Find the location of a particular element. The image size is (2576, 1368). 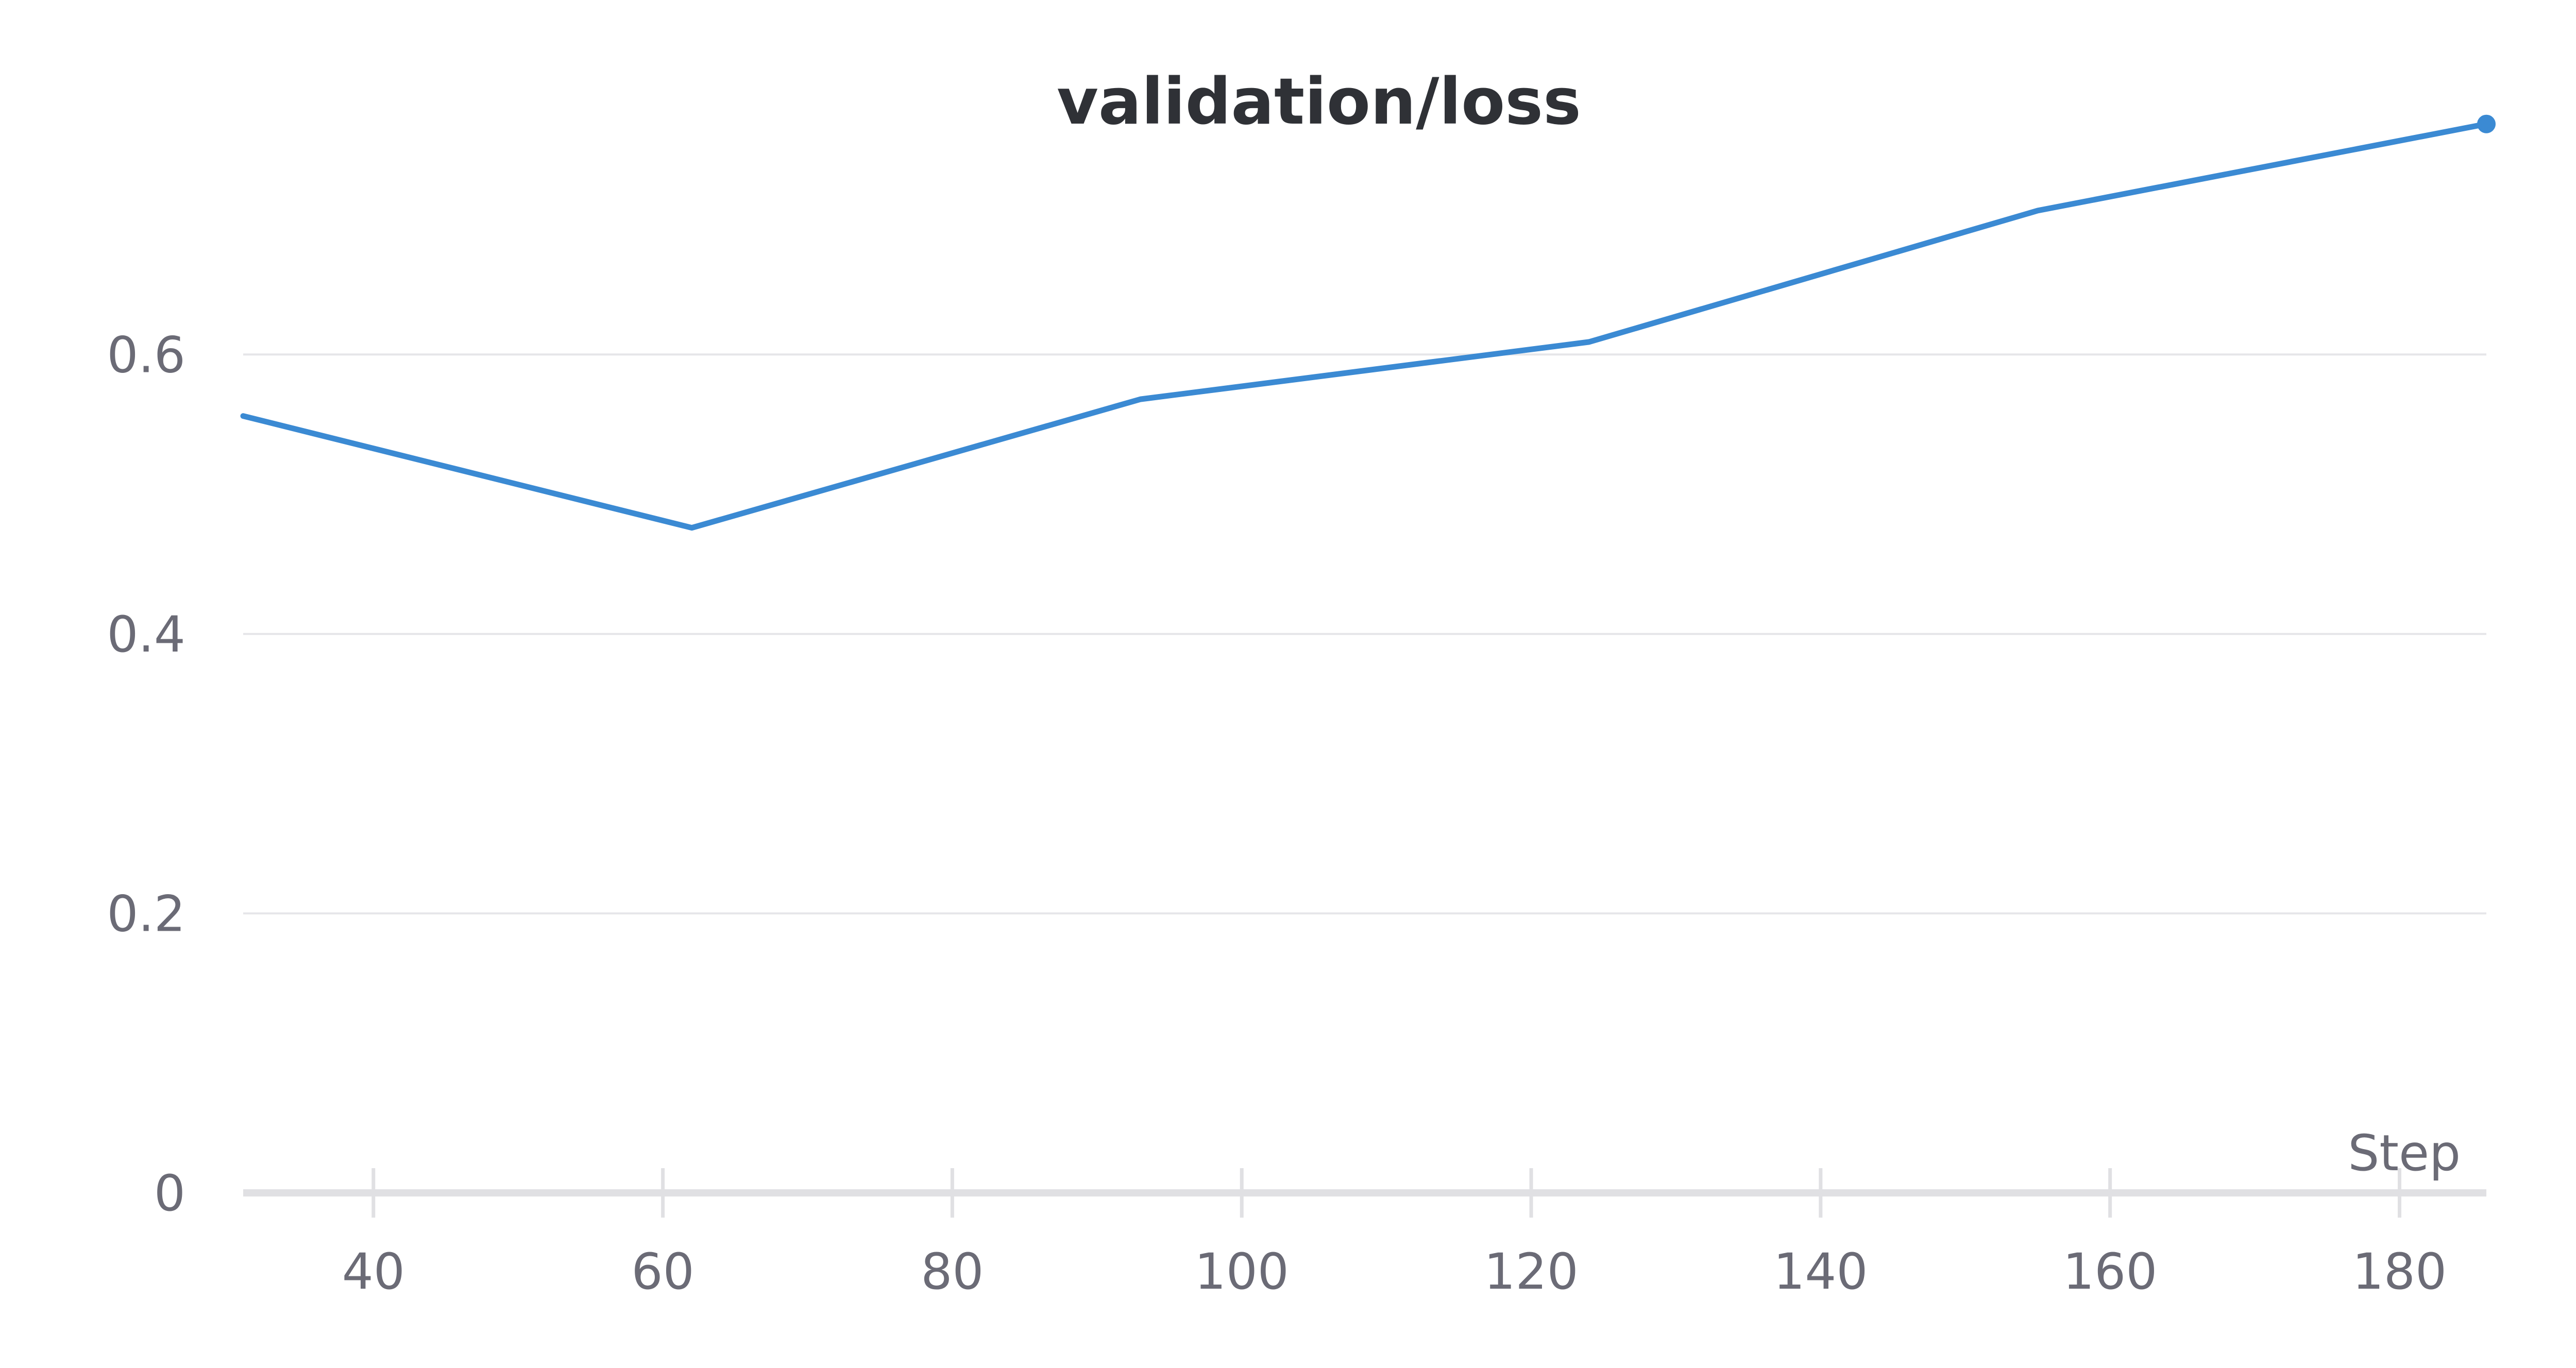

x-tick-label: 160 is located at coordinates (2110, 1272).